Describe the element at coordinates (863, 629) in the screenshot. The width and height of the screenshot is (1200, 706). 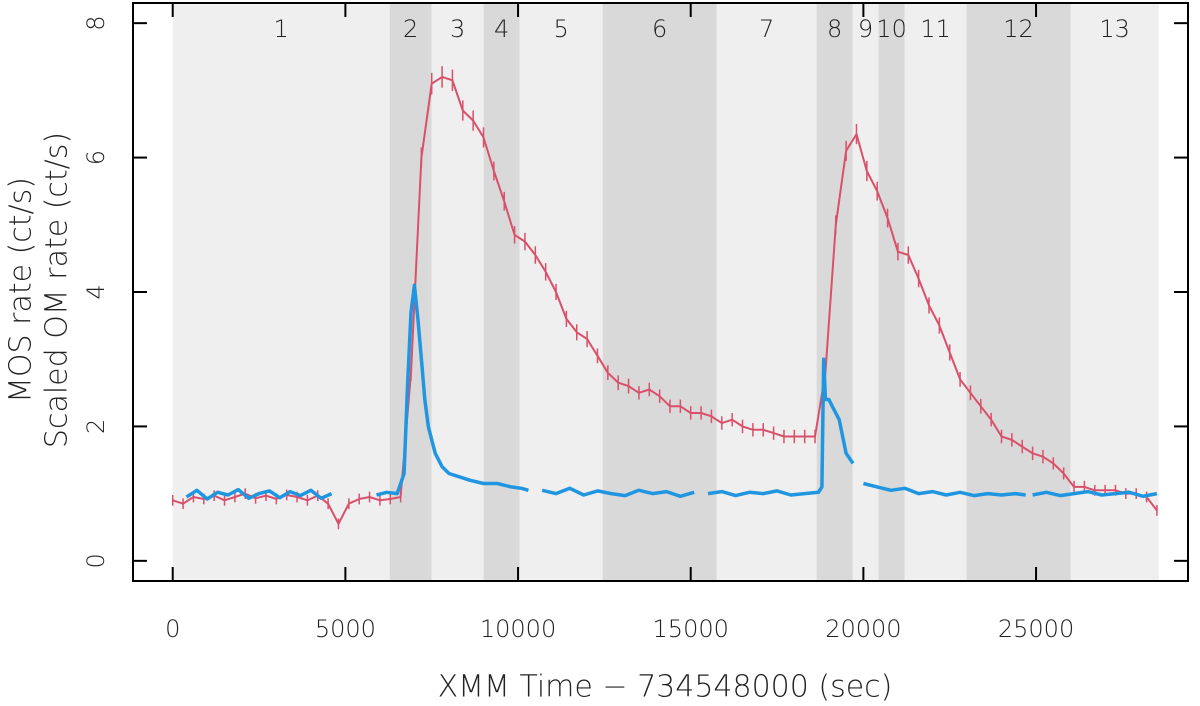
I see `x-tick-label: 20000` at that location.